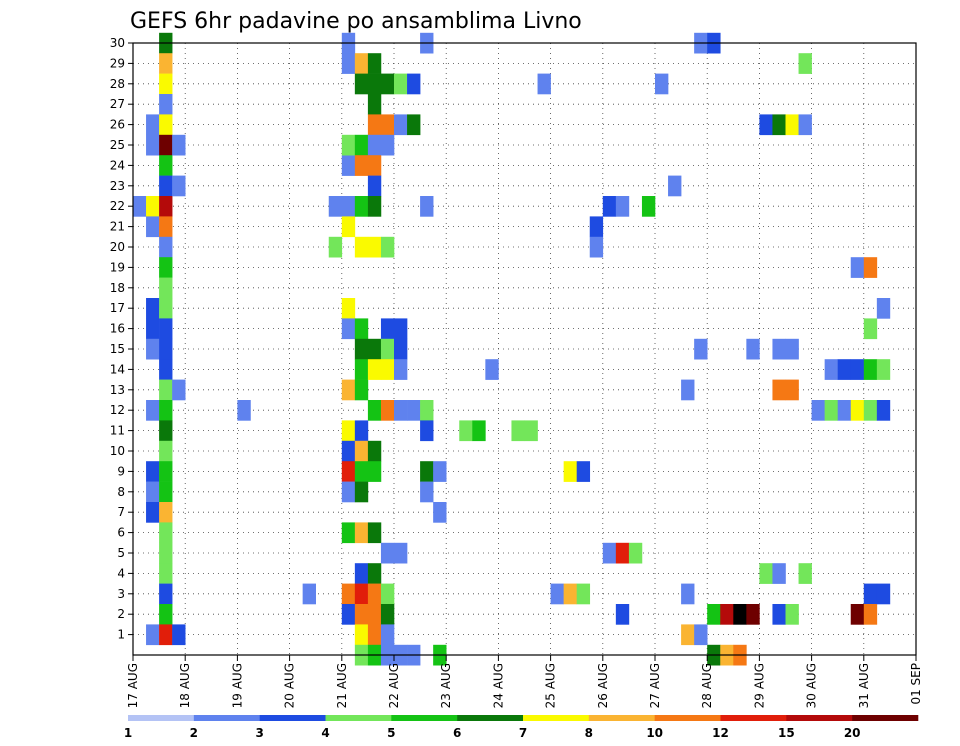 The height and width of the screenshot is (746, 960). I want to click on x-tick-label: 20 AUG, so click(290, 685).